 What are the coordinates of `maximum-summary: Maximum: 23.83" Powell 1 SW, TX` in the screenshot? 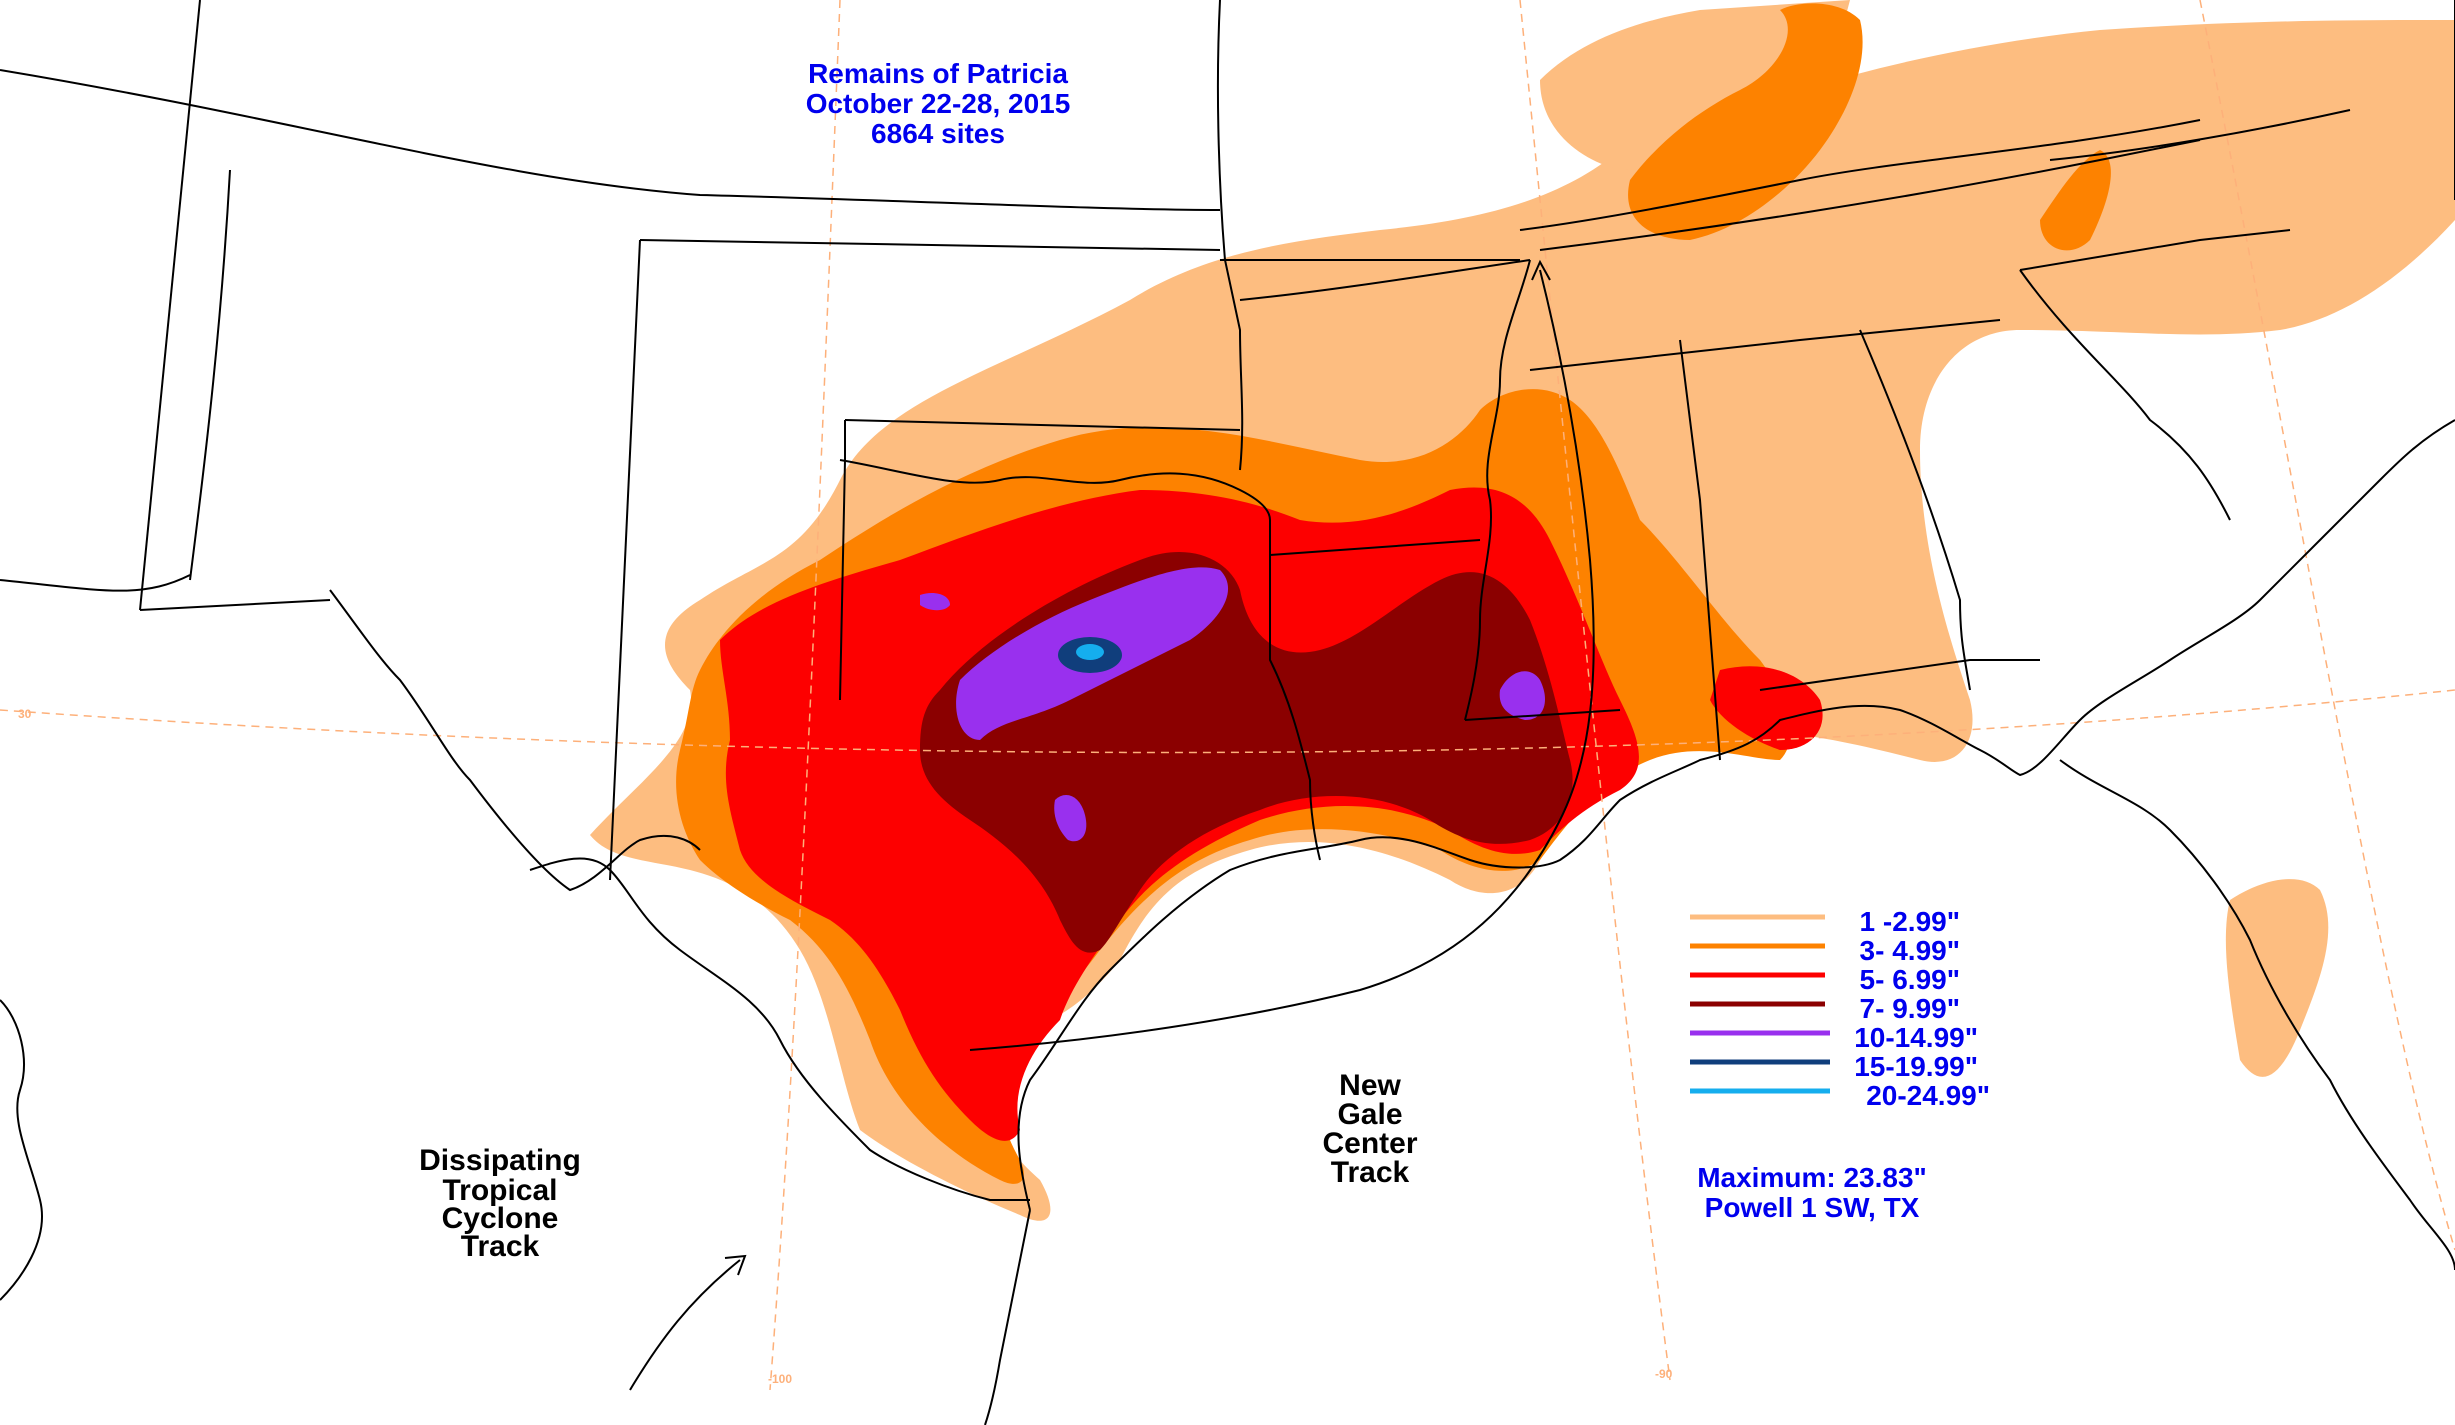 It's located at (1812, 1192).